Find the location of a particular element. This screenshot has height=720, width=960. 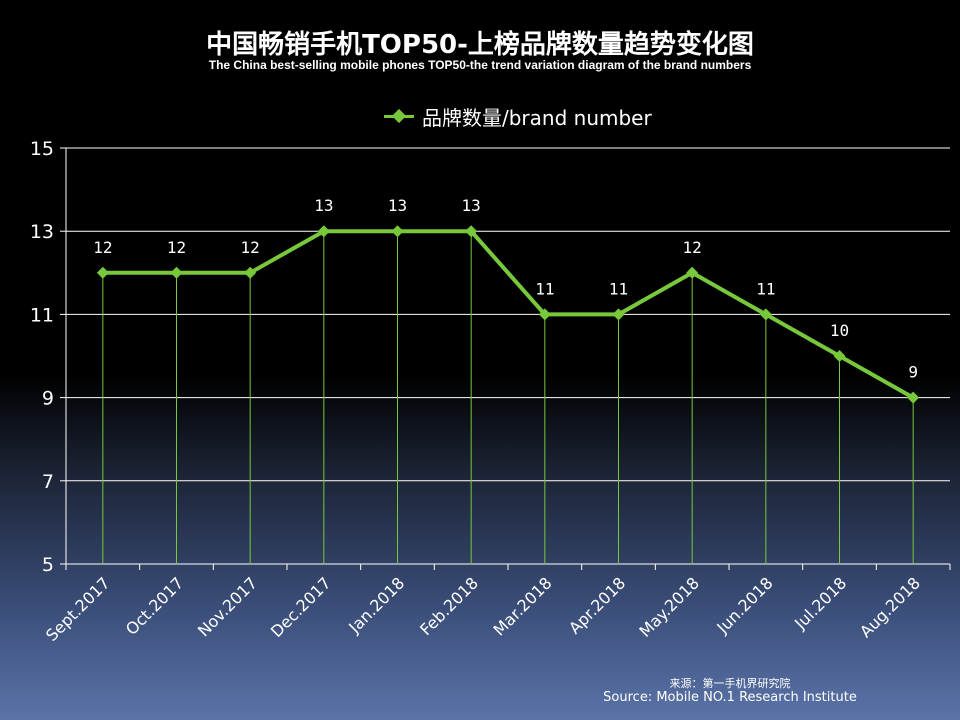

x-tick-label: Apr.2018 is located at coordinates (597, 605).